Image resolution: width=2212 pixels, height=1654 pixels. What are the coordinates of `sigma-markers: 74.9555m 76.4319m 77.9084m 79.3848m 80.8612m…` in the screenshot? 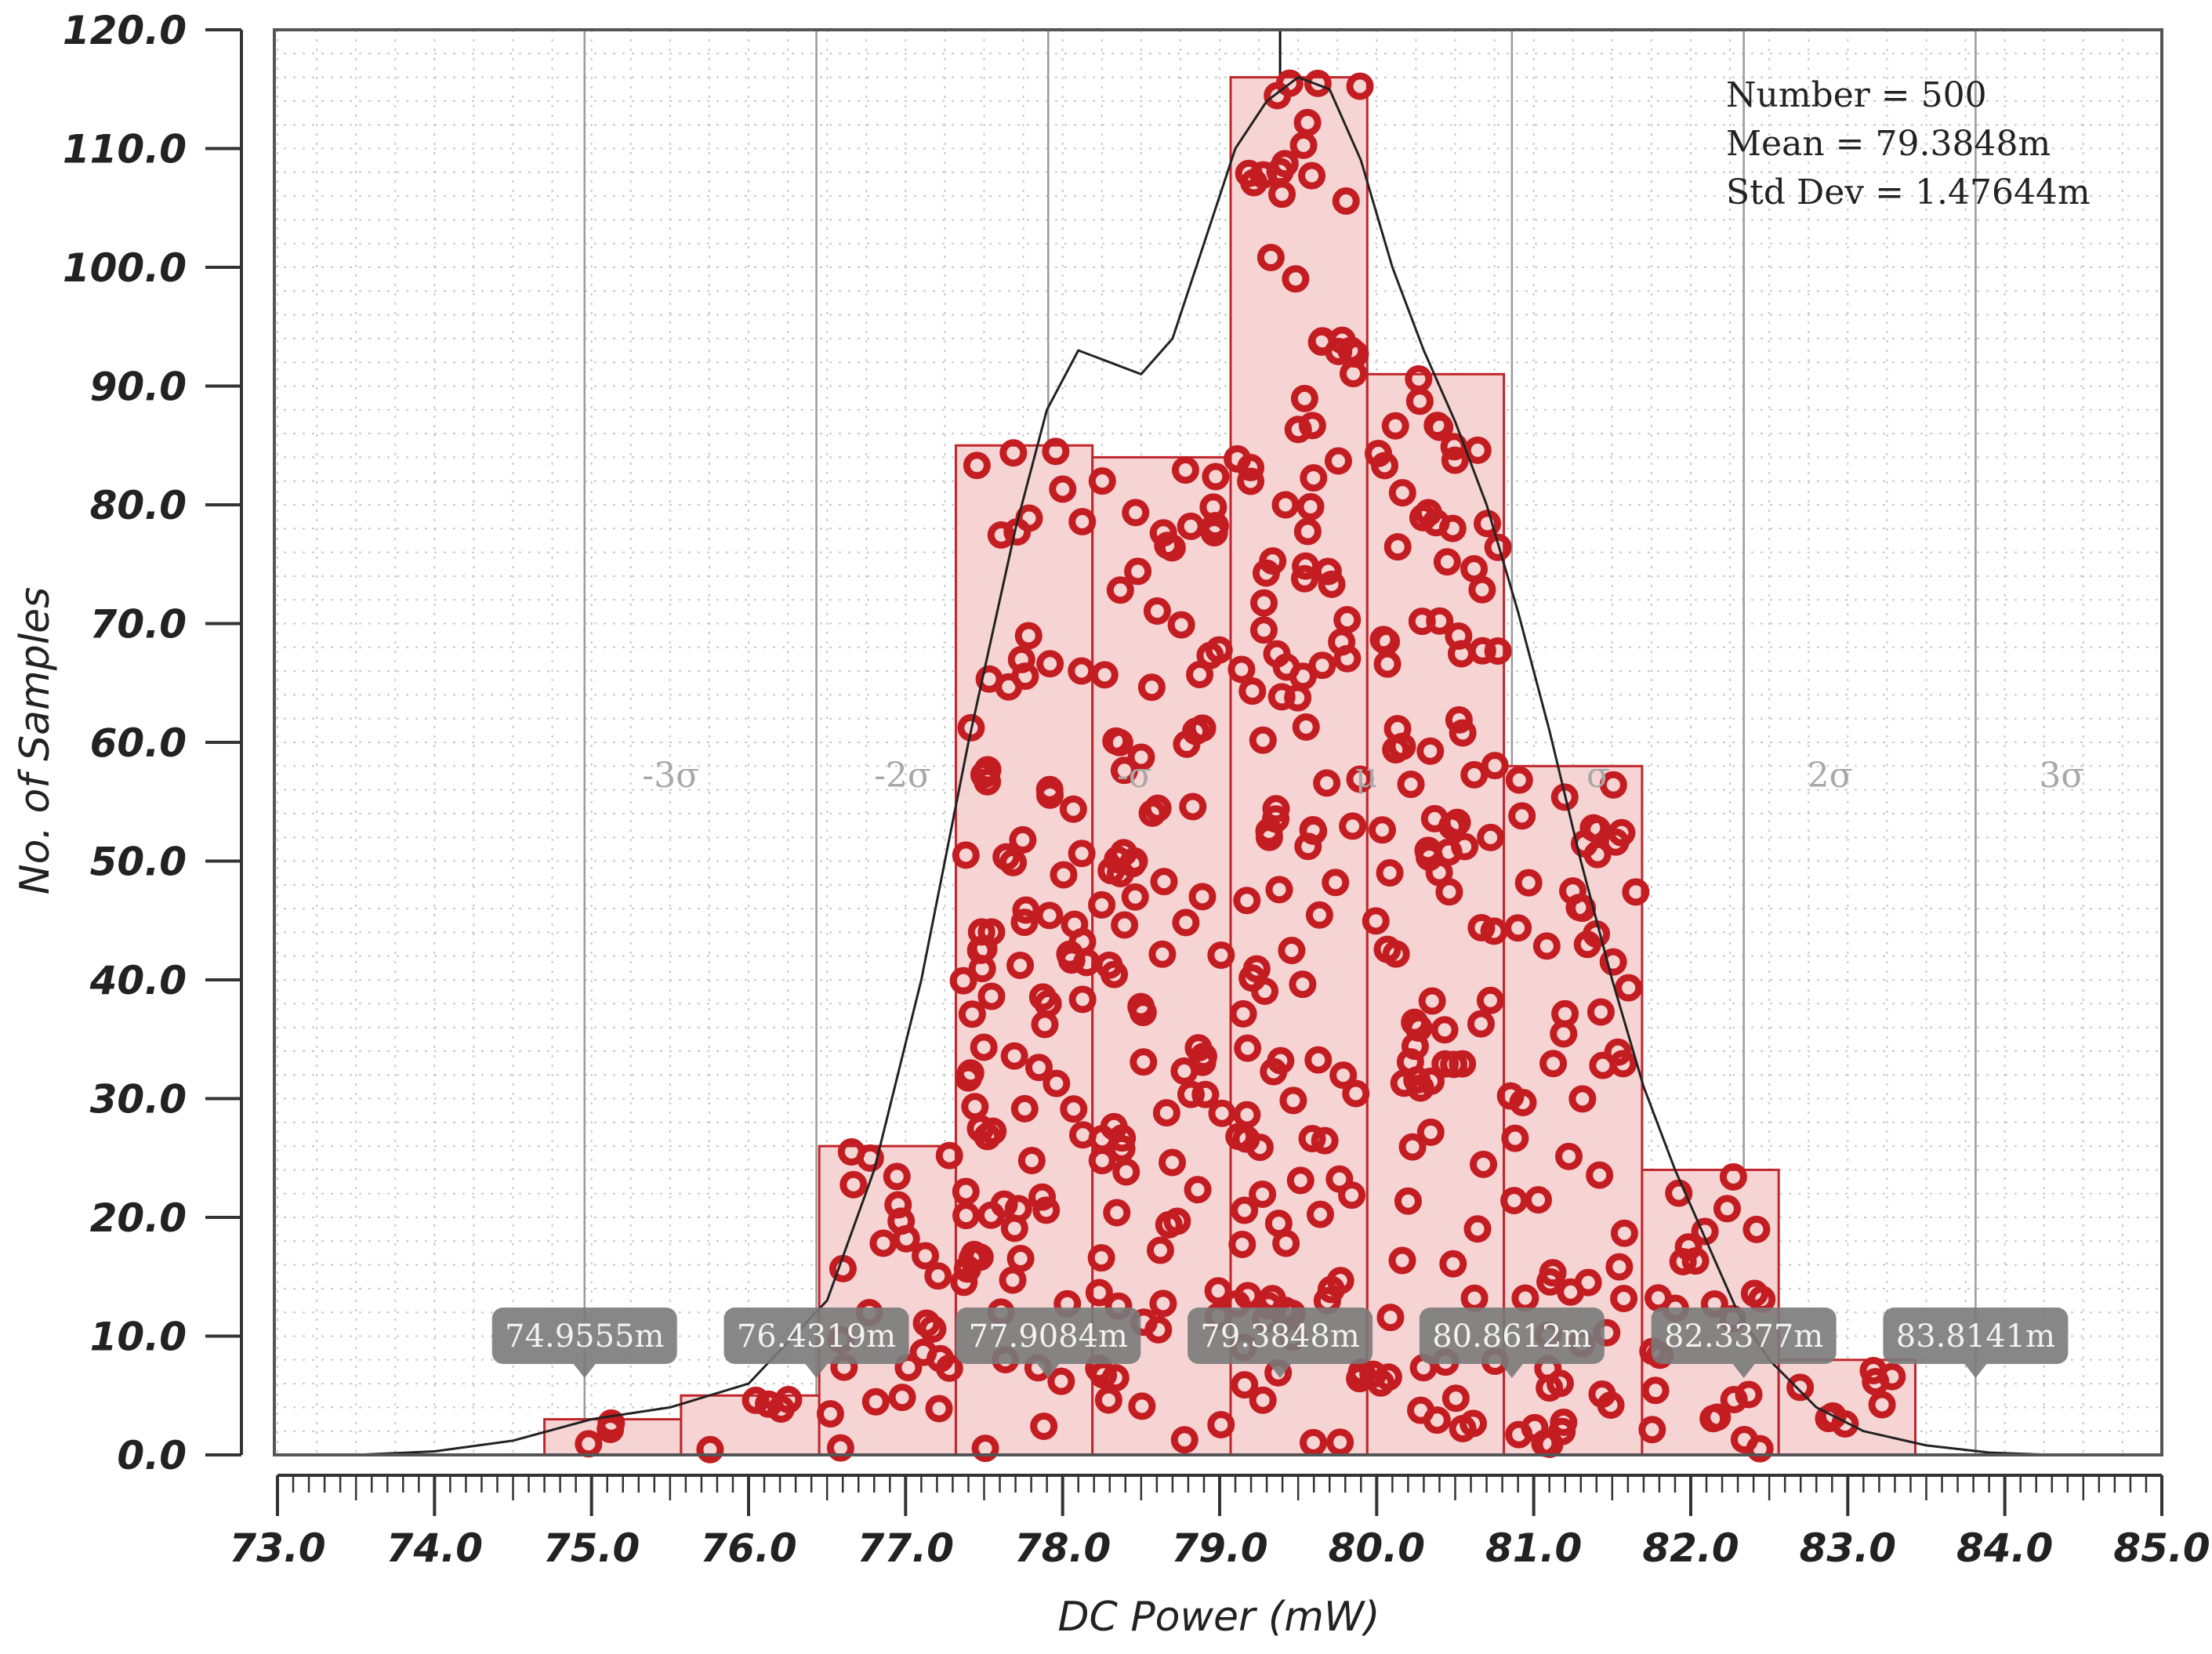 It's located at (1280, 1343).